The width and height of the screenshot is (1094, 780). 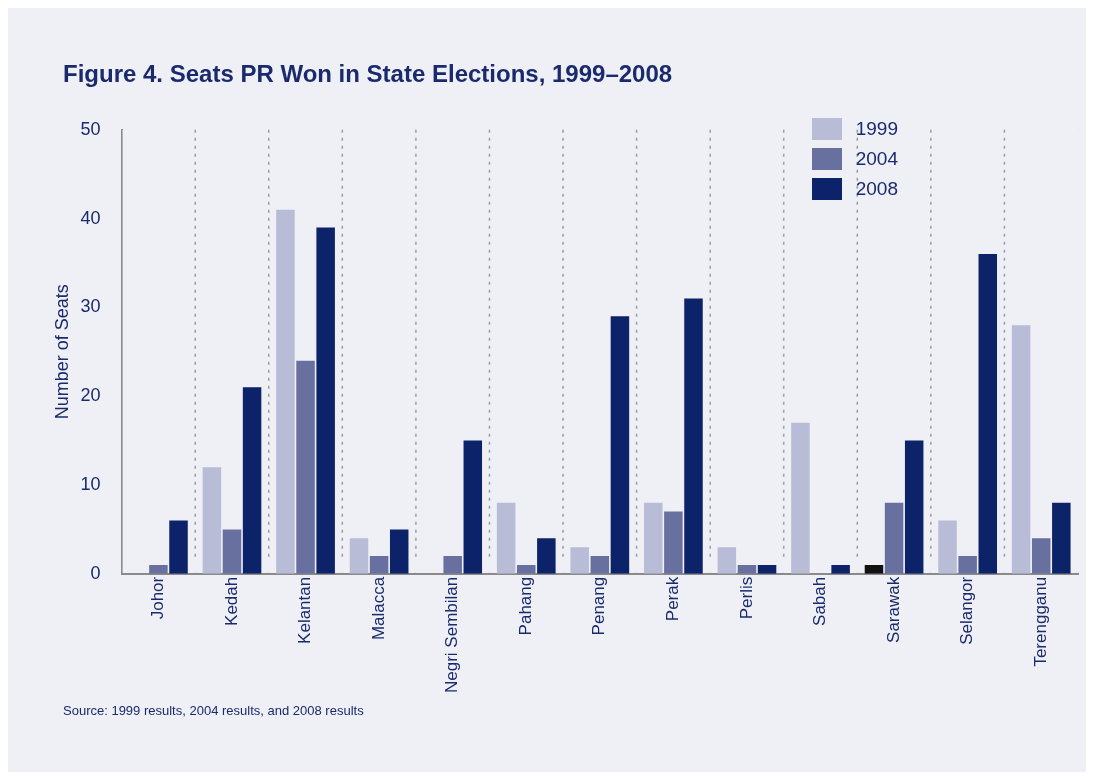 What do you see at coordinates (90, 306) in the screenshot?
I see `y-tick-label: 30` at bounding box center [90, 306].